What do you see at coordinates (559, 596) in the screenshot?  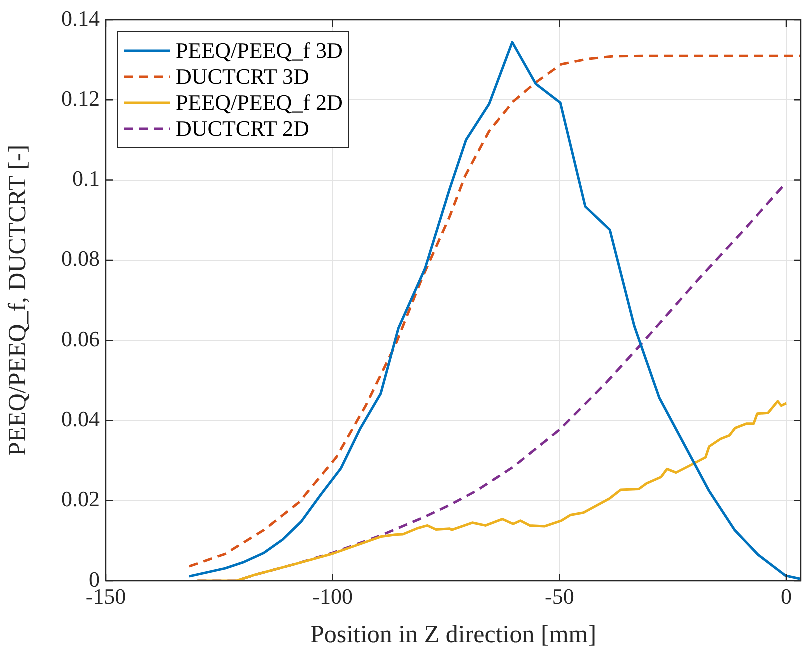 I see `x-tick-label: -50` at bounding box center [559, 596].